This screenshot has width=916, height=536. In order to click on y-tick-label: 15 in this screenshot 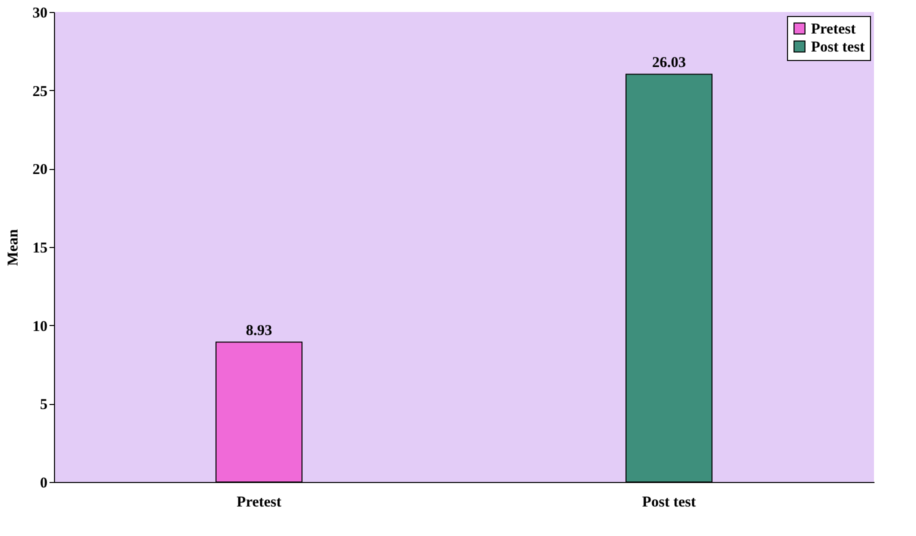, I will do `click(40, 248)`.